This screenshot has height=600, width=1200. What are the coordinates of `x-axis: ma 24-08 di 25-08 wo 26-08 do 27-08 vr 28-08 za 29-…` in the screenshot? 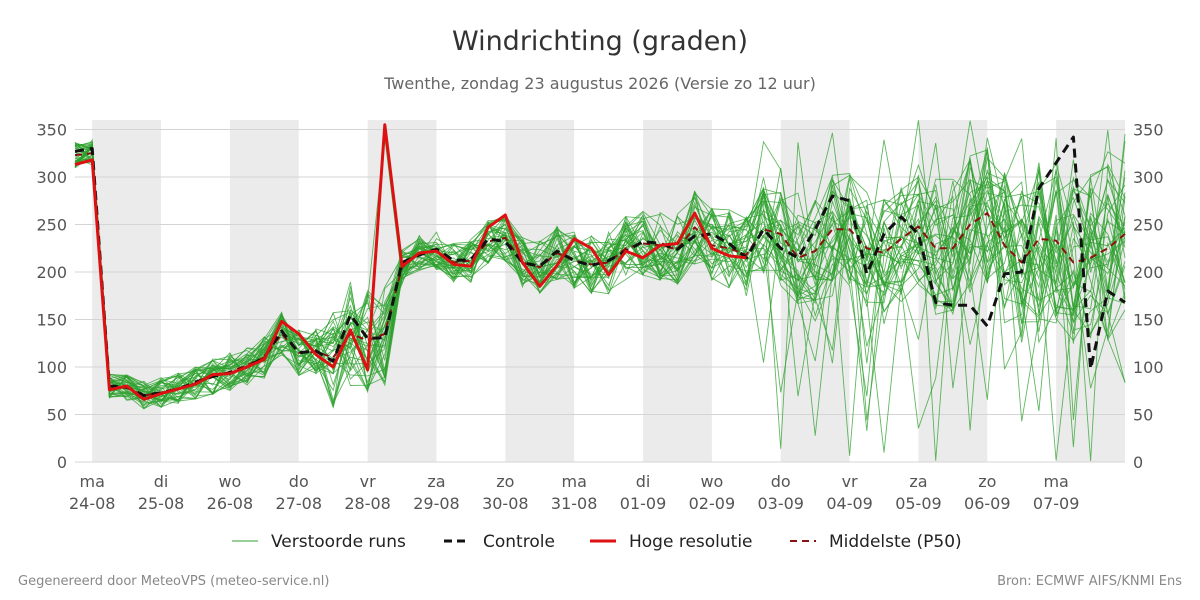 It's located at (574, 492).